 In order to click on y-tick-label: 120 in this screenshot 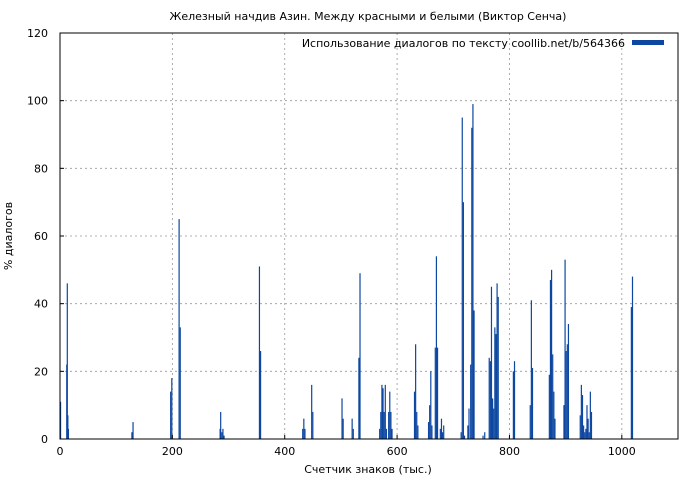, I will do `click(37, 33)`.